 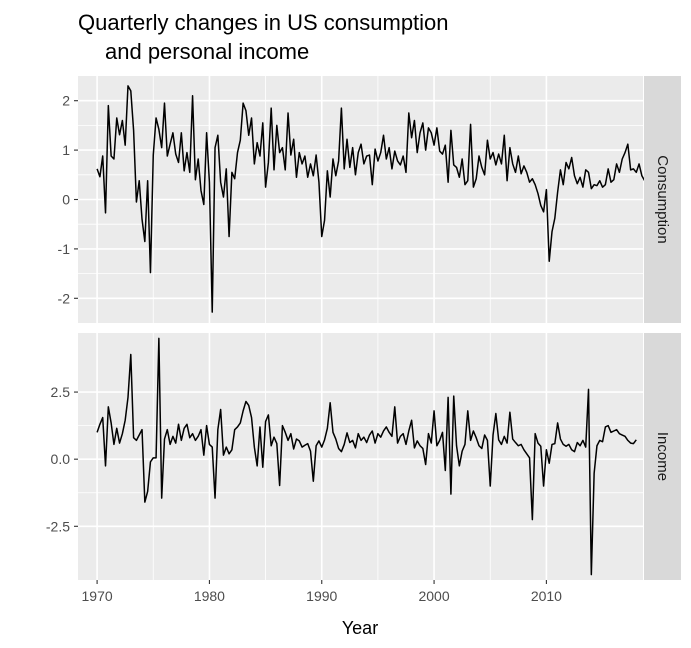 What do you see at coordinates (97, 596) in the screenshot?
I see `x-tick-label: 1970` at bounding box center [97, 596].